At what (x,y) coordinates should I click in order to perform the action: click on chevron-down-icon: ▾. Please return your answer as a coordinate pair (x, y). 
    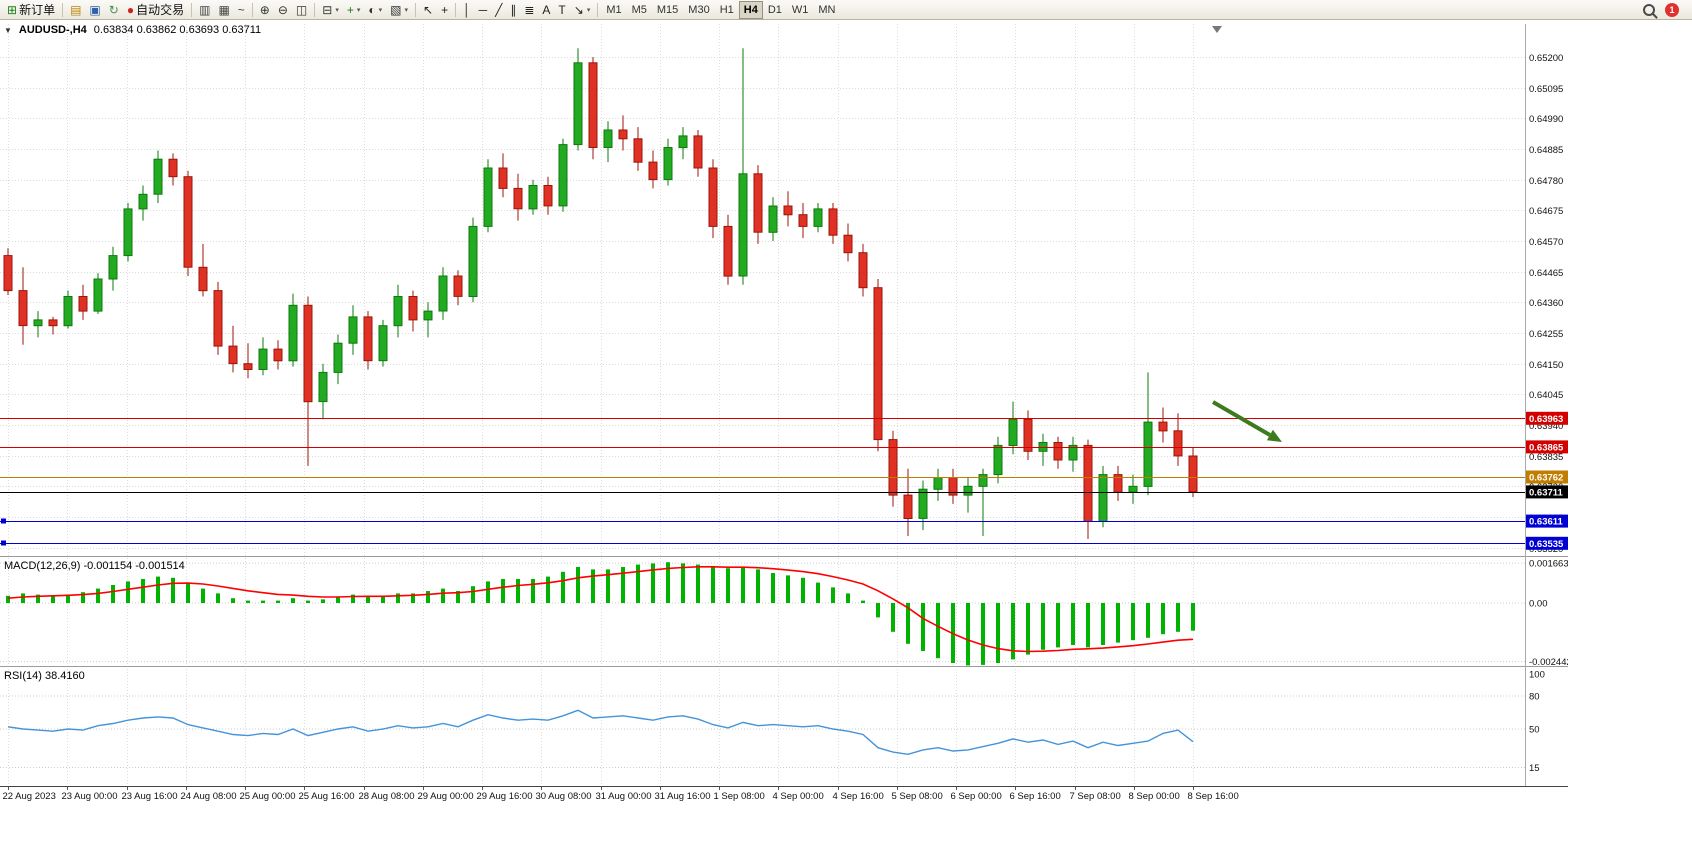
    Looking at the image, I should click on (358, 10).